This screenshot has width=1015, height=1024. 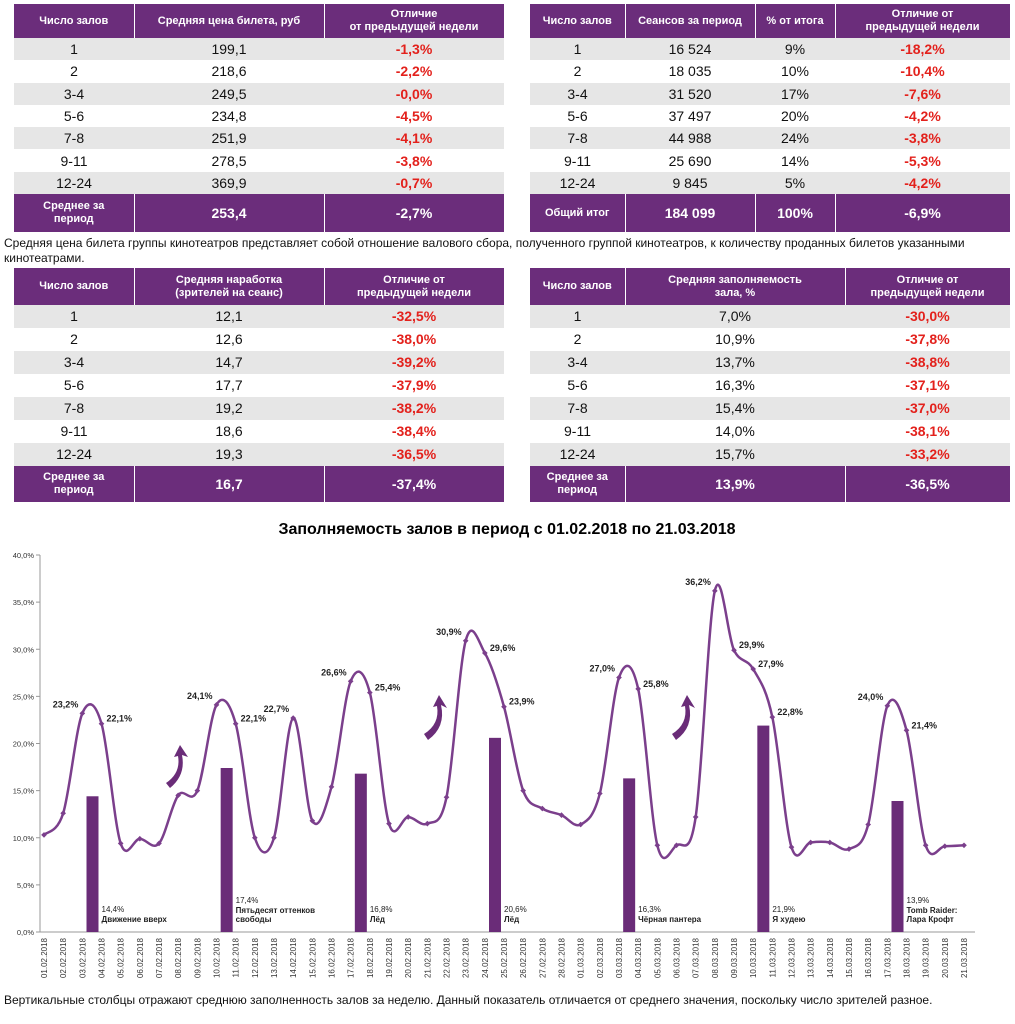 I want to click on cell-line: Число залов, so click(x=577, y=20).